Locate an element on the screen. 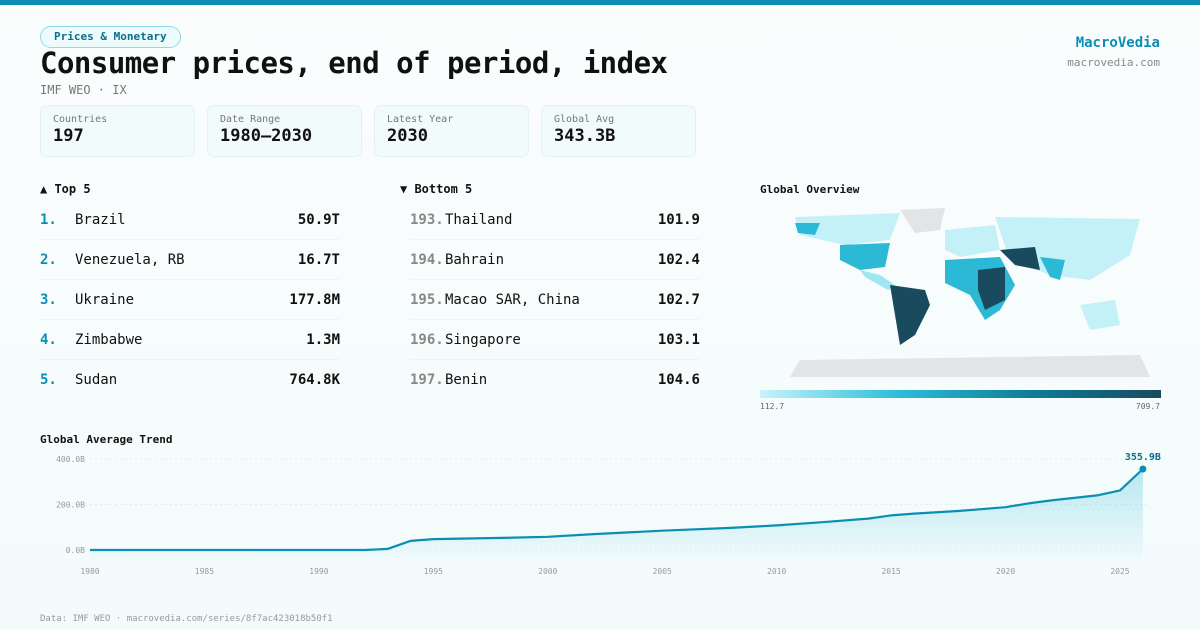  trend-heading: Global Average Trend is located at coordinates (106, 439).